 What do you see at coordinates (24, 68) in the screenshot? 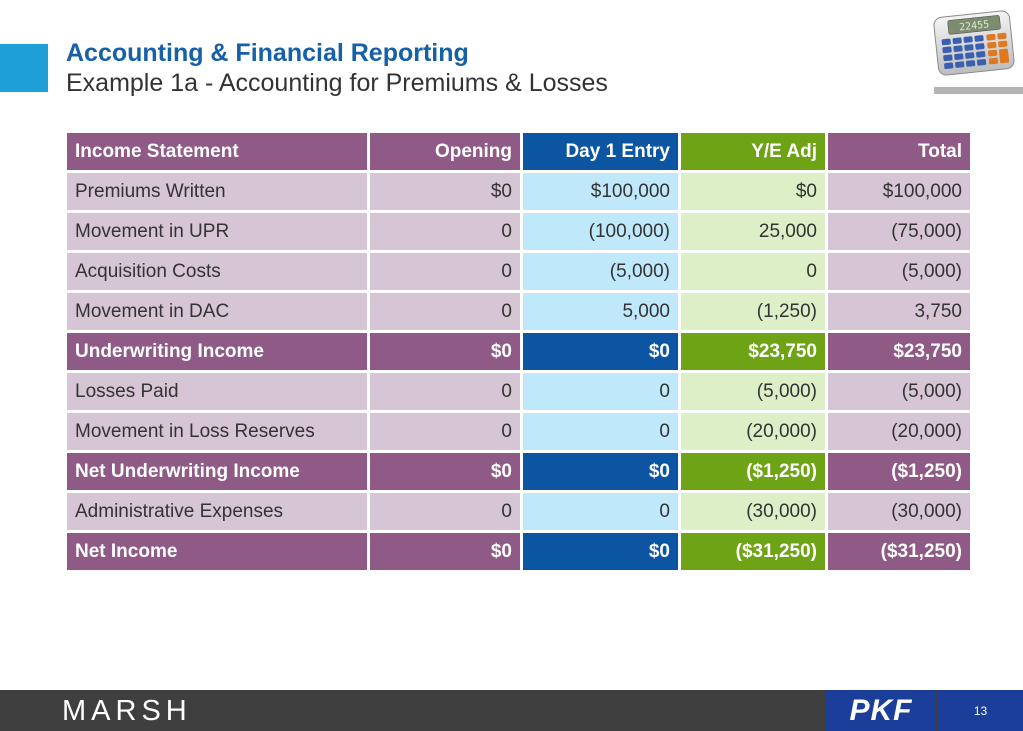
I see `accent-square` at bounding box center [24, 68].